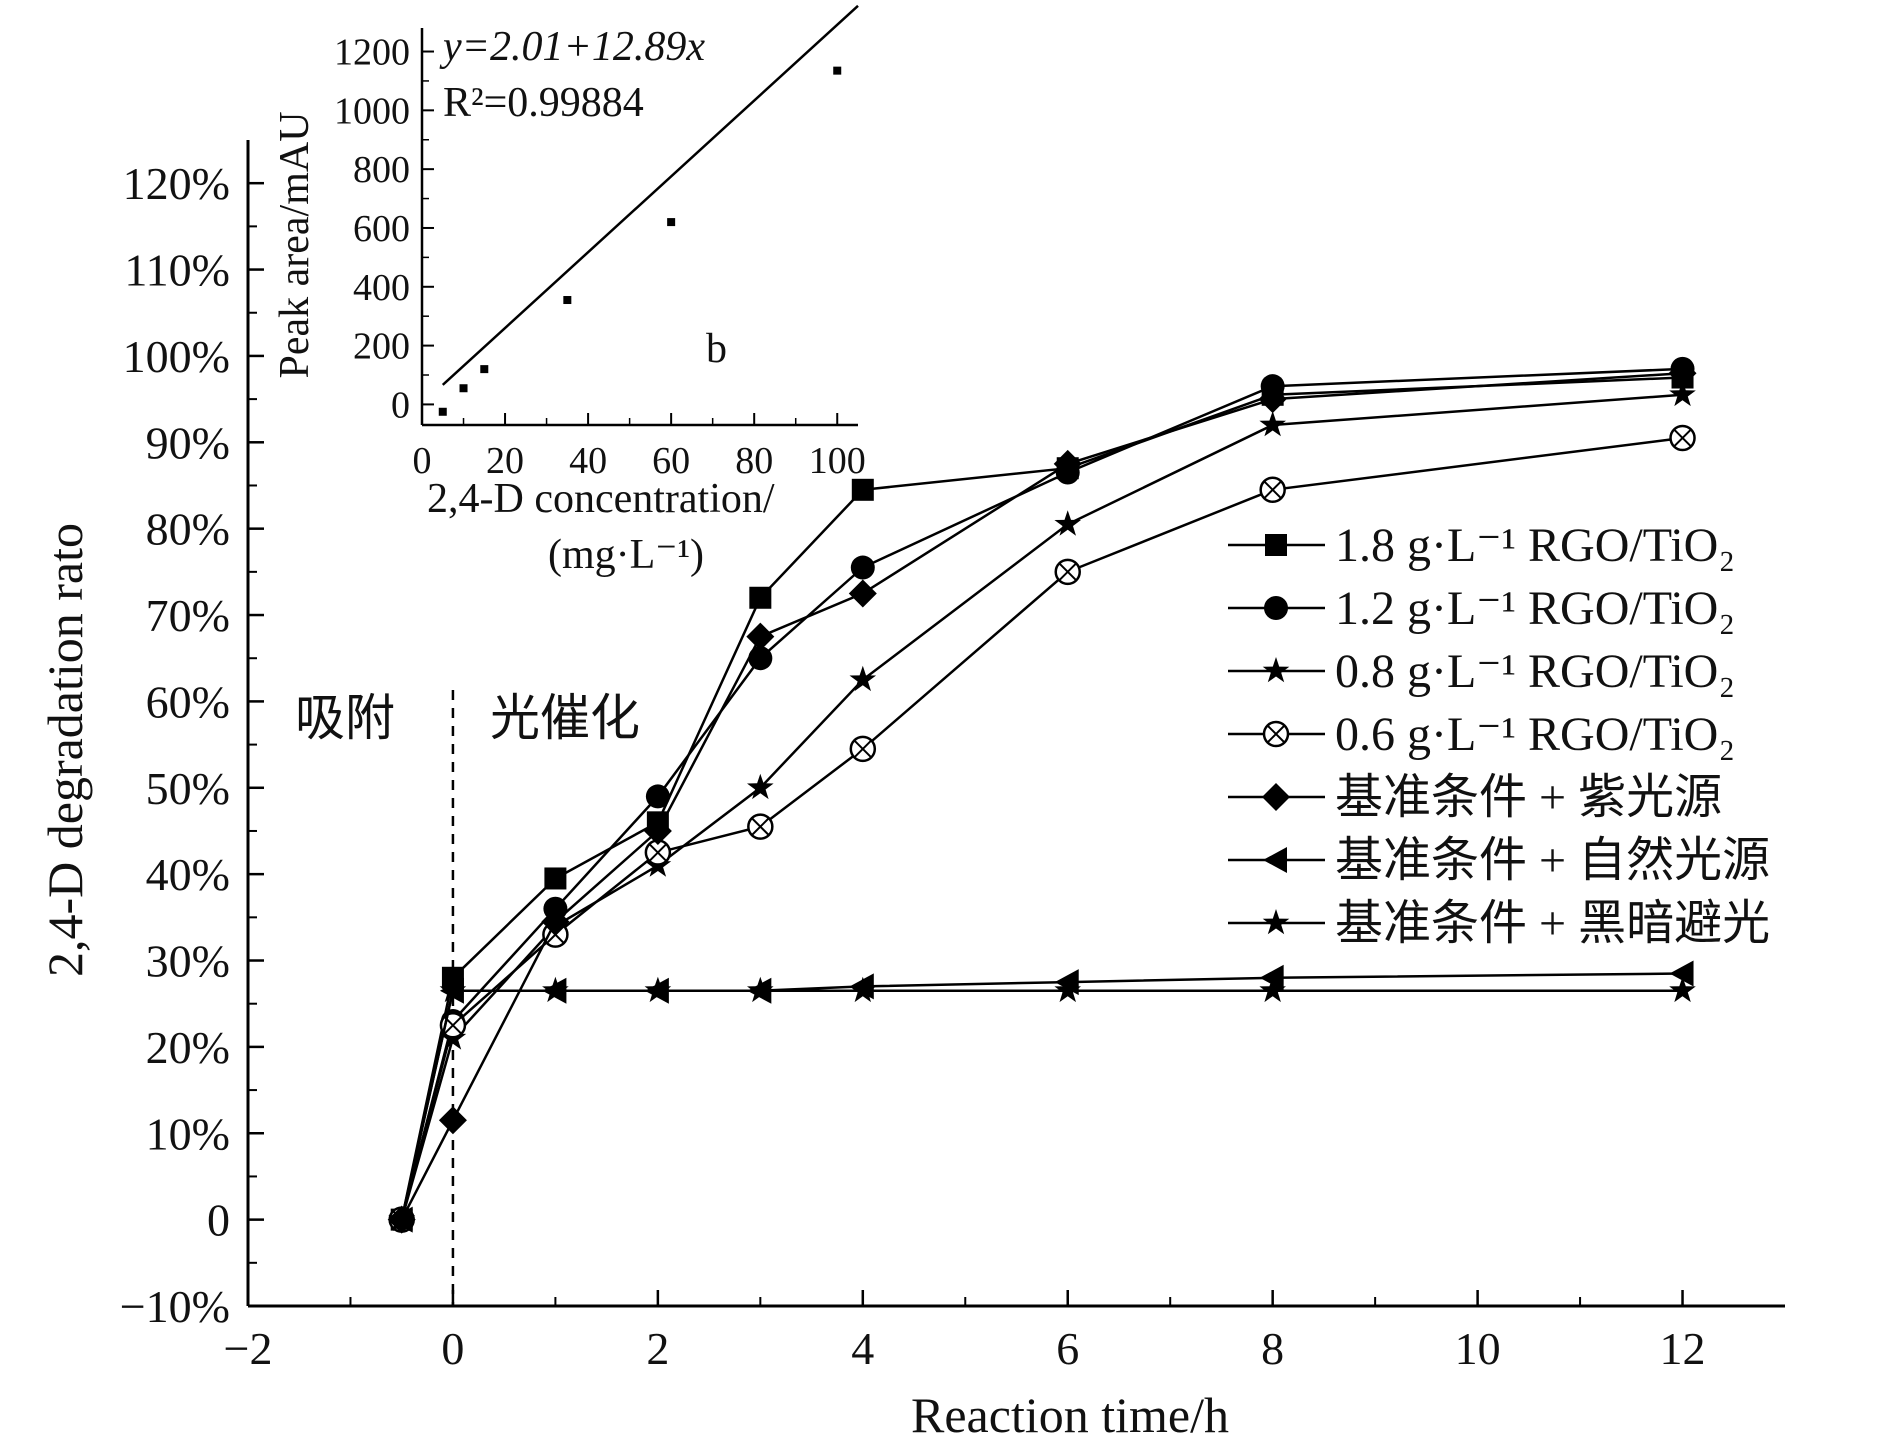 The width and height of the screenshot is (1890, 1454). What do you see at coordinates (588, 461) in the screenshot?
I see `inset-x-tick-label: 40` at bounding box center [588, 461].